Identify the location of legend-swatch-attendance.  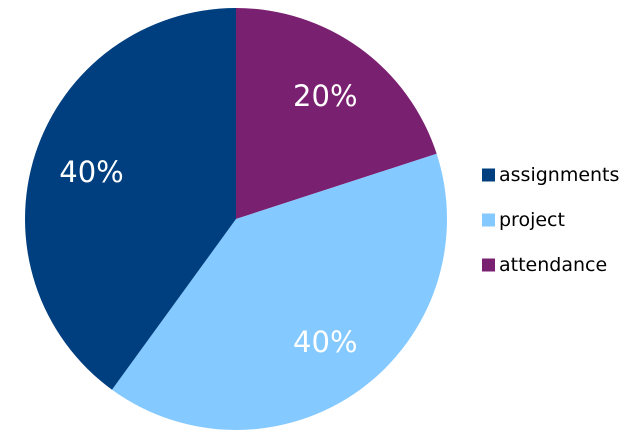
(488, 265).